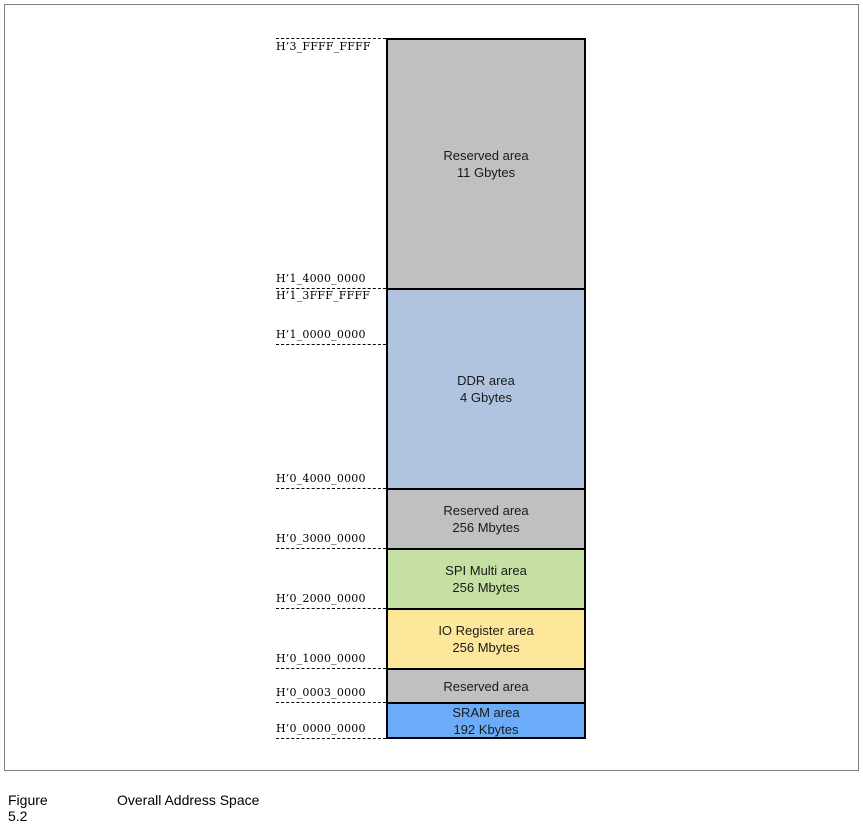 The width and height of the screenshot is (863, 824). What do you see at coordinates (486, 712) in the screenshot?
I see `region-name: SRAM area` at bounding box center [486, 712].